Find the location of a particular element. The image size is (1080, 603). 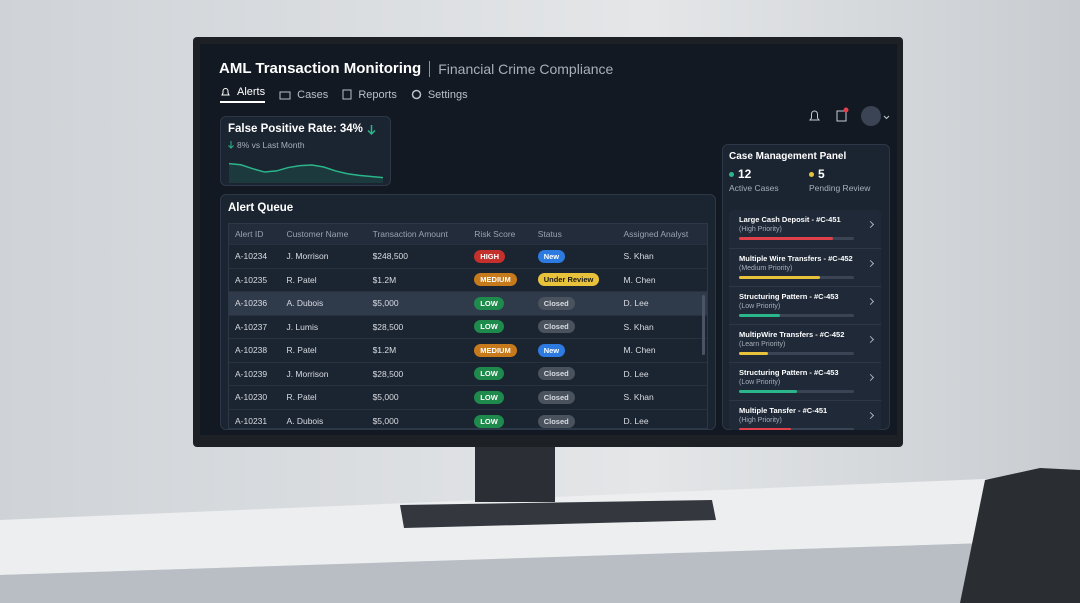

kpi-title: False Positive Rate: 34% is located at coordinates (295, 129).